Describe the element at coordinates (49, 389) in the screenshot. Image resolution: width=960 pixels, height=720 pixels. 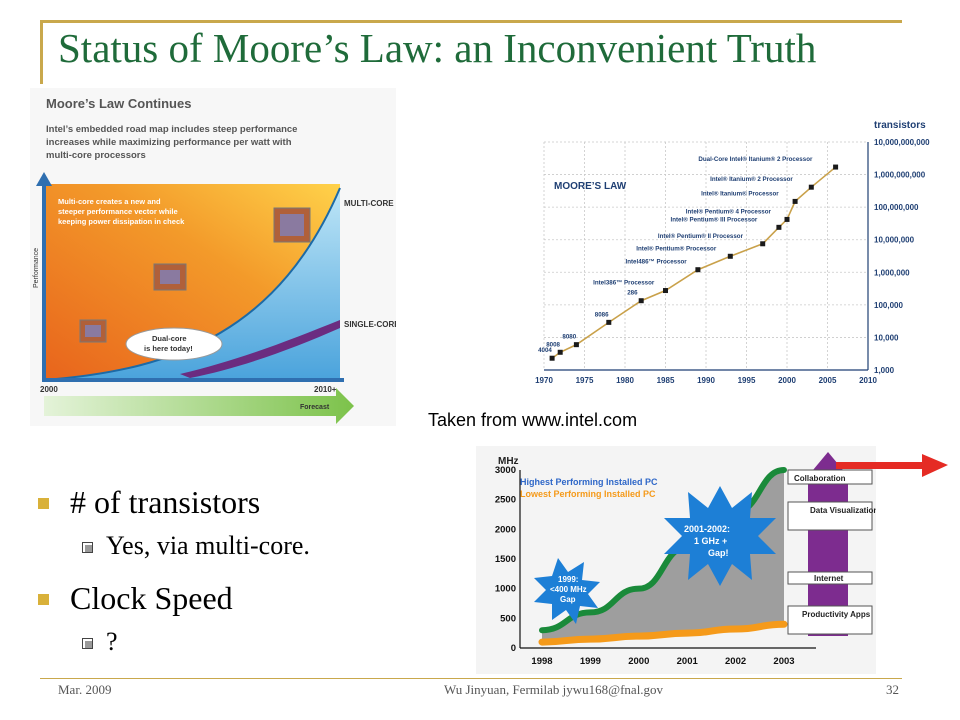
I see `img-x-start: 2000` at that location.